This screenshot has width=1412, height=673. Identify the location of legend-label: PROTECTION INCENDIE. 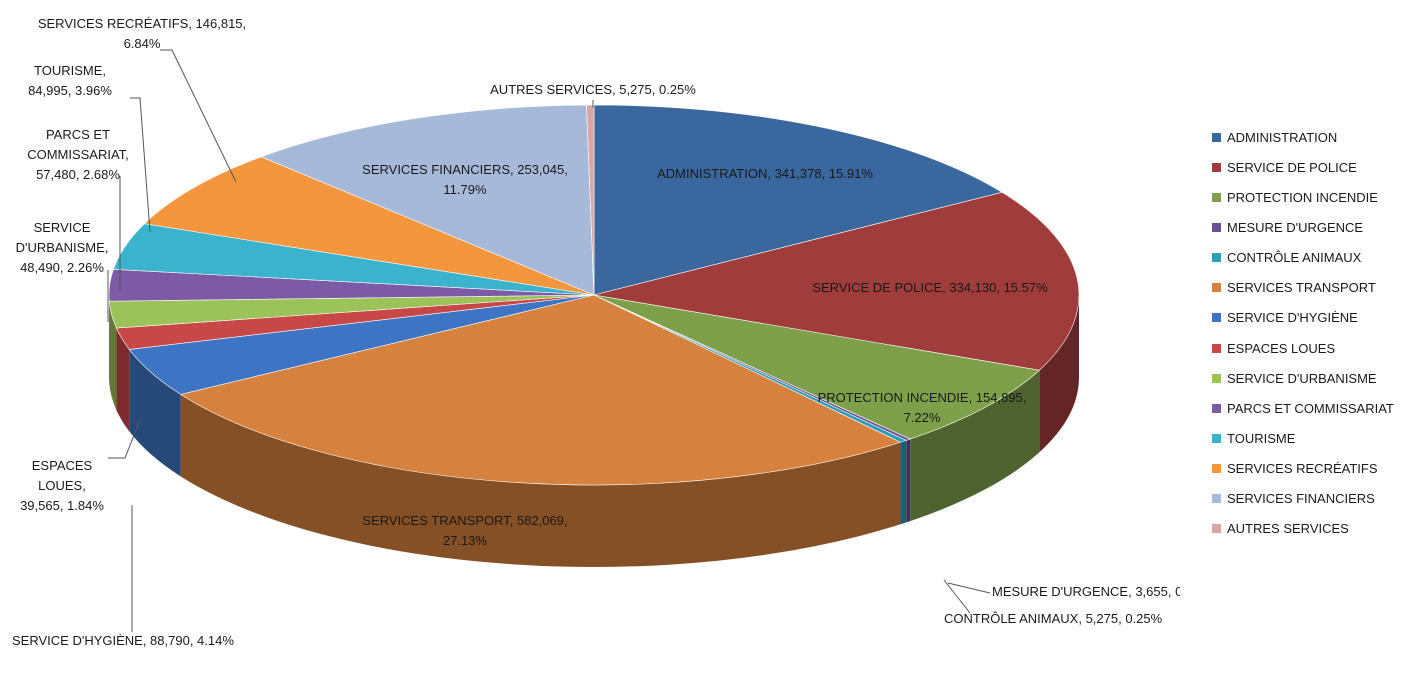
(1302, 197).